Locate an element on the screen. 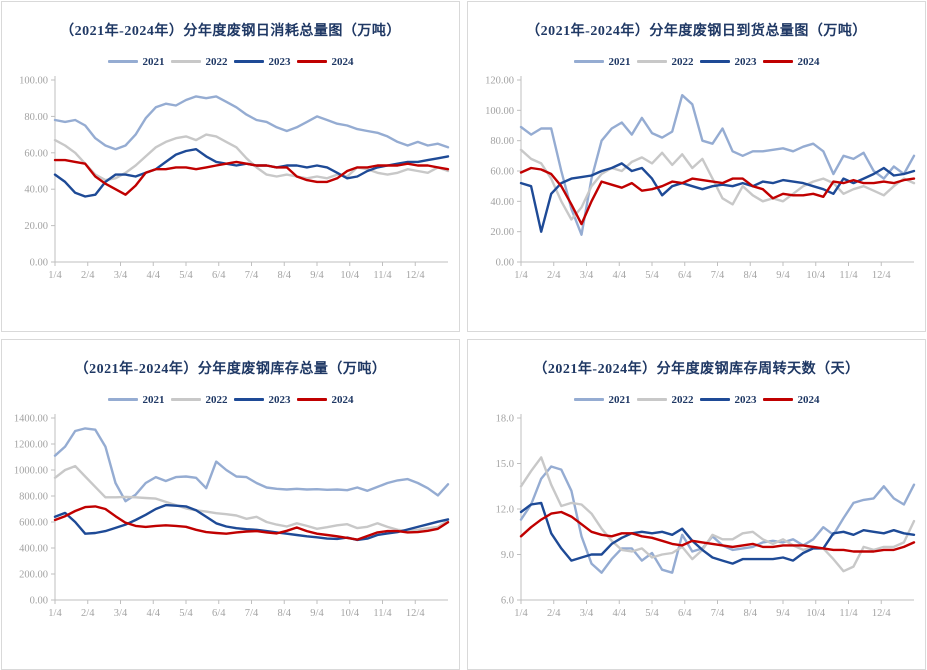 The height and width of the screenshot is (670, 927). series-line-2023 is located at coordinates (251, 522).